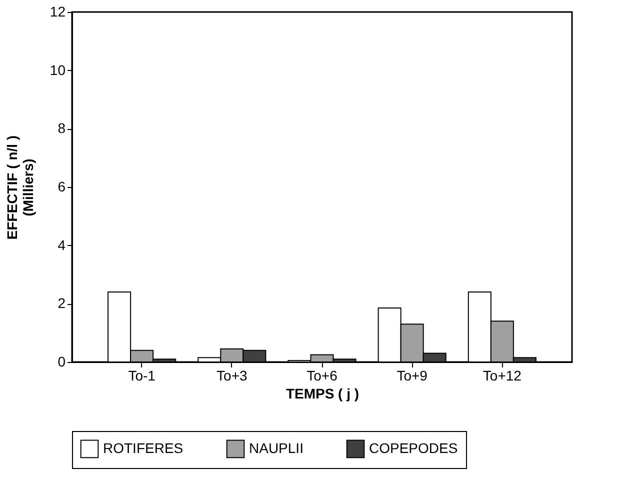 Image resolution: width=637 pixels, height=491 pixels. Describe the element at coordinates (412, 376) in the screenshot. I see `x-tick-label: To+9` at that location.